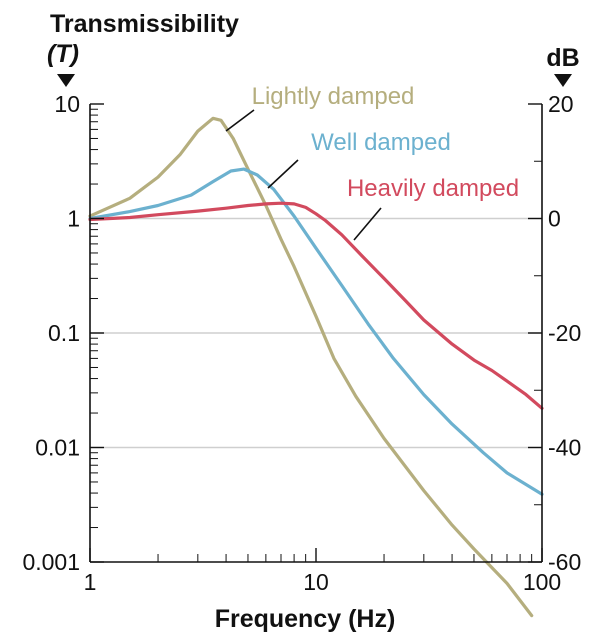  What do you see at coordinates (564, 562) in the screenshot?
I see `y2-tick-label: -60` at bounding box center [564, 562].